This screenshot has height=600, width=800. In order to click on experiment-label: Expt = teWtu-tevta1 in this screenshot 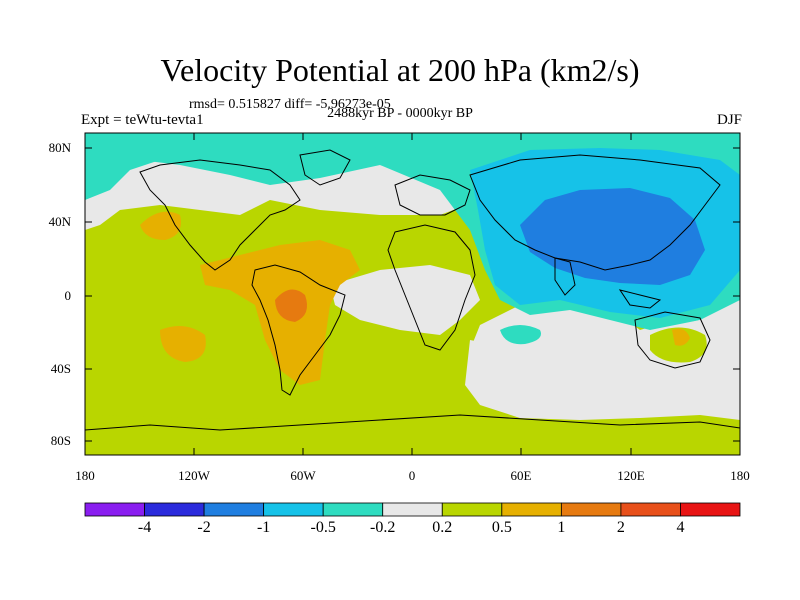, I will do `click(142, 120)`.